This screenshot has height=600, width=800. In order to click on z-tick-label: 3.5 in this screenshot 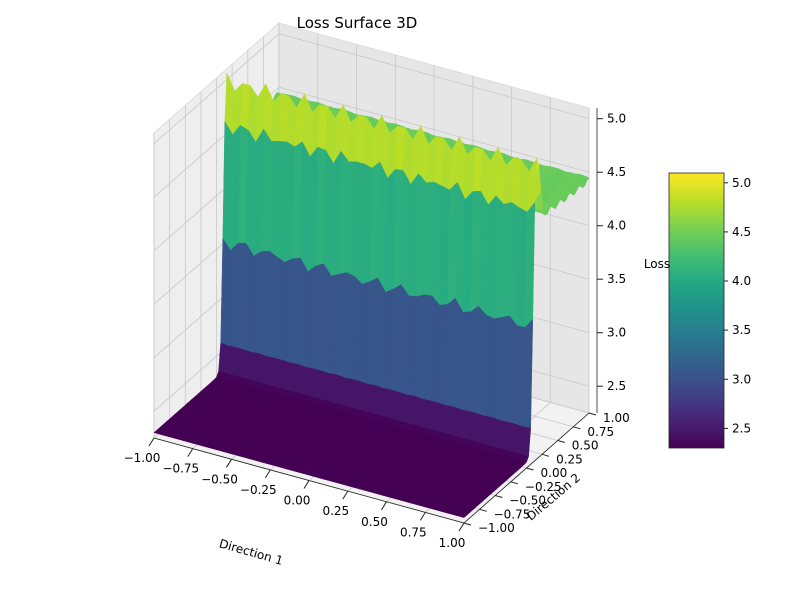, I will do `click(616, 279)`.